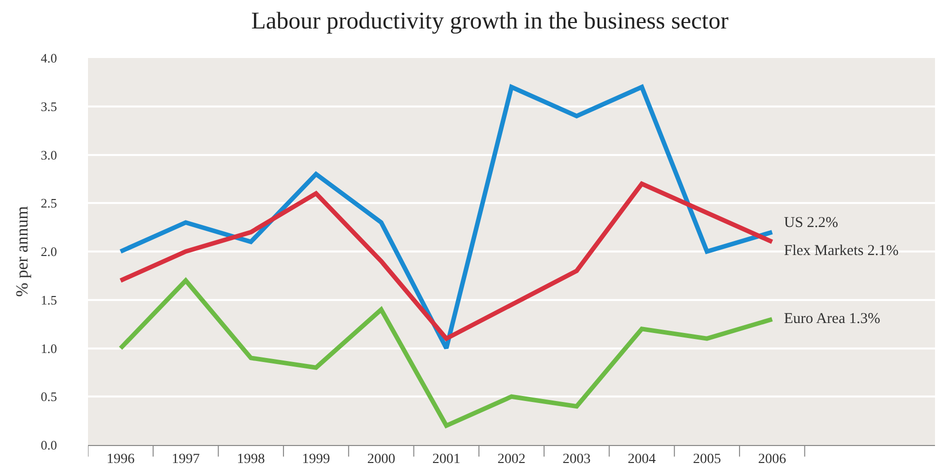 This screenshot has width=942, height=475. I want to click on series-label: Flex Markets 2.1%, so click(841, 251).